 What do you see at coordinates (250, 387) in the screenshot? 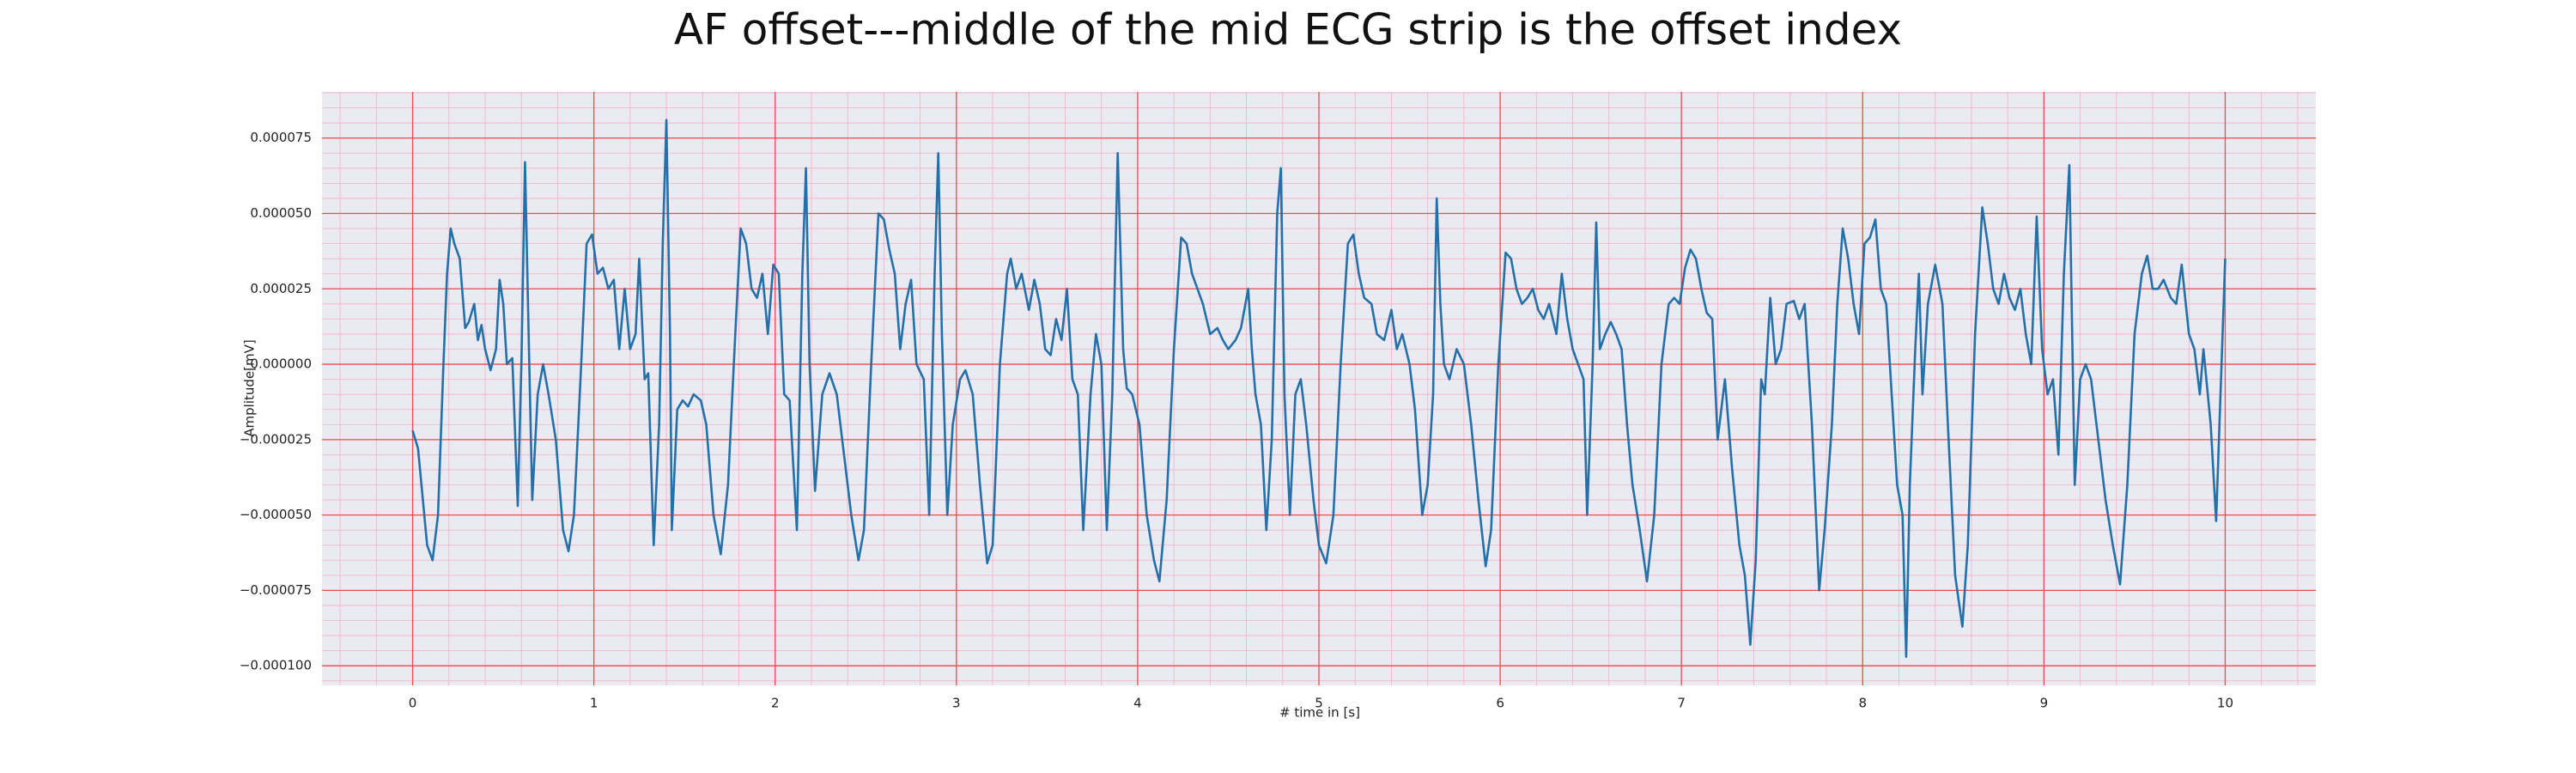
I see `y-axis-label: Amplitude[mV]` at bounding box center [250, 387].